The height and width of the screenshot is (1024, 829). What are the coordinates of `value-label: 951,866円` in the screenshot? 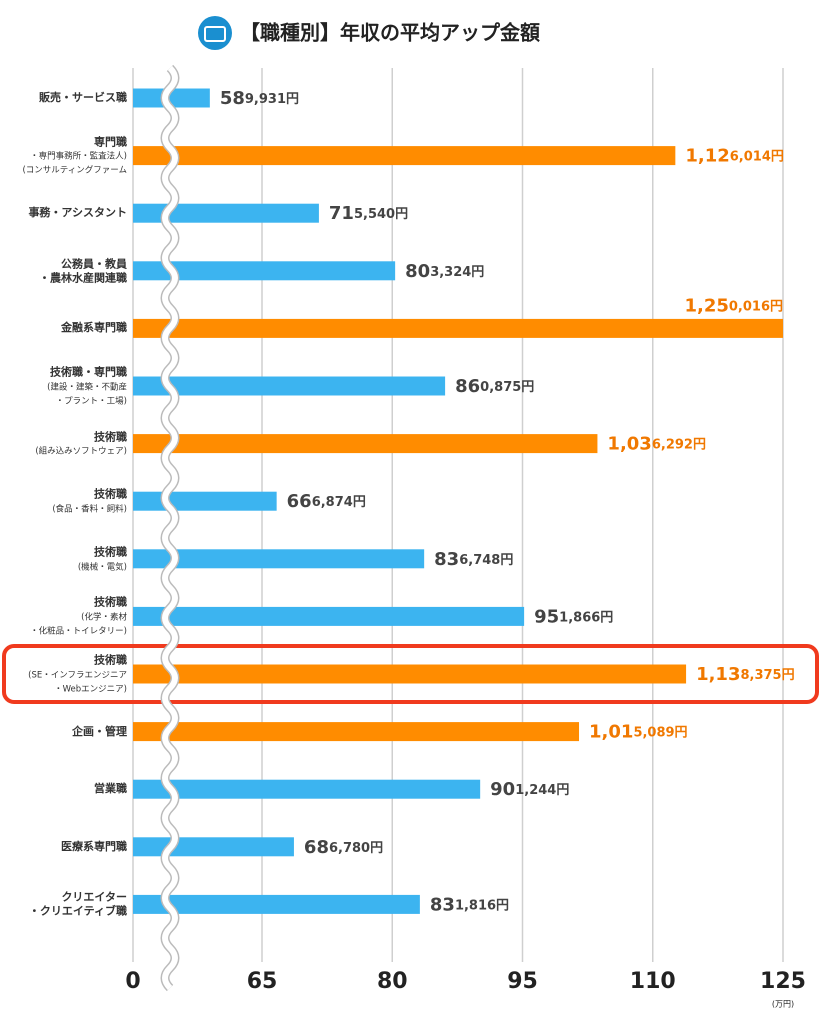 It's located at (573, 616).